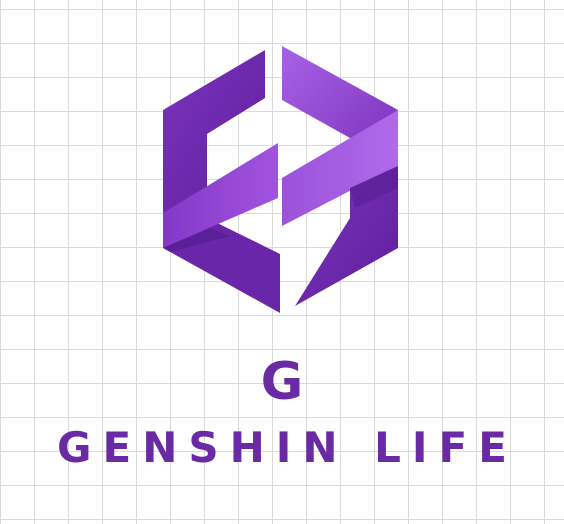  What do you see at coordinates (340, 168) in the screenshot?
I see `hexagon-right-band` at bounding box center [340, 168].